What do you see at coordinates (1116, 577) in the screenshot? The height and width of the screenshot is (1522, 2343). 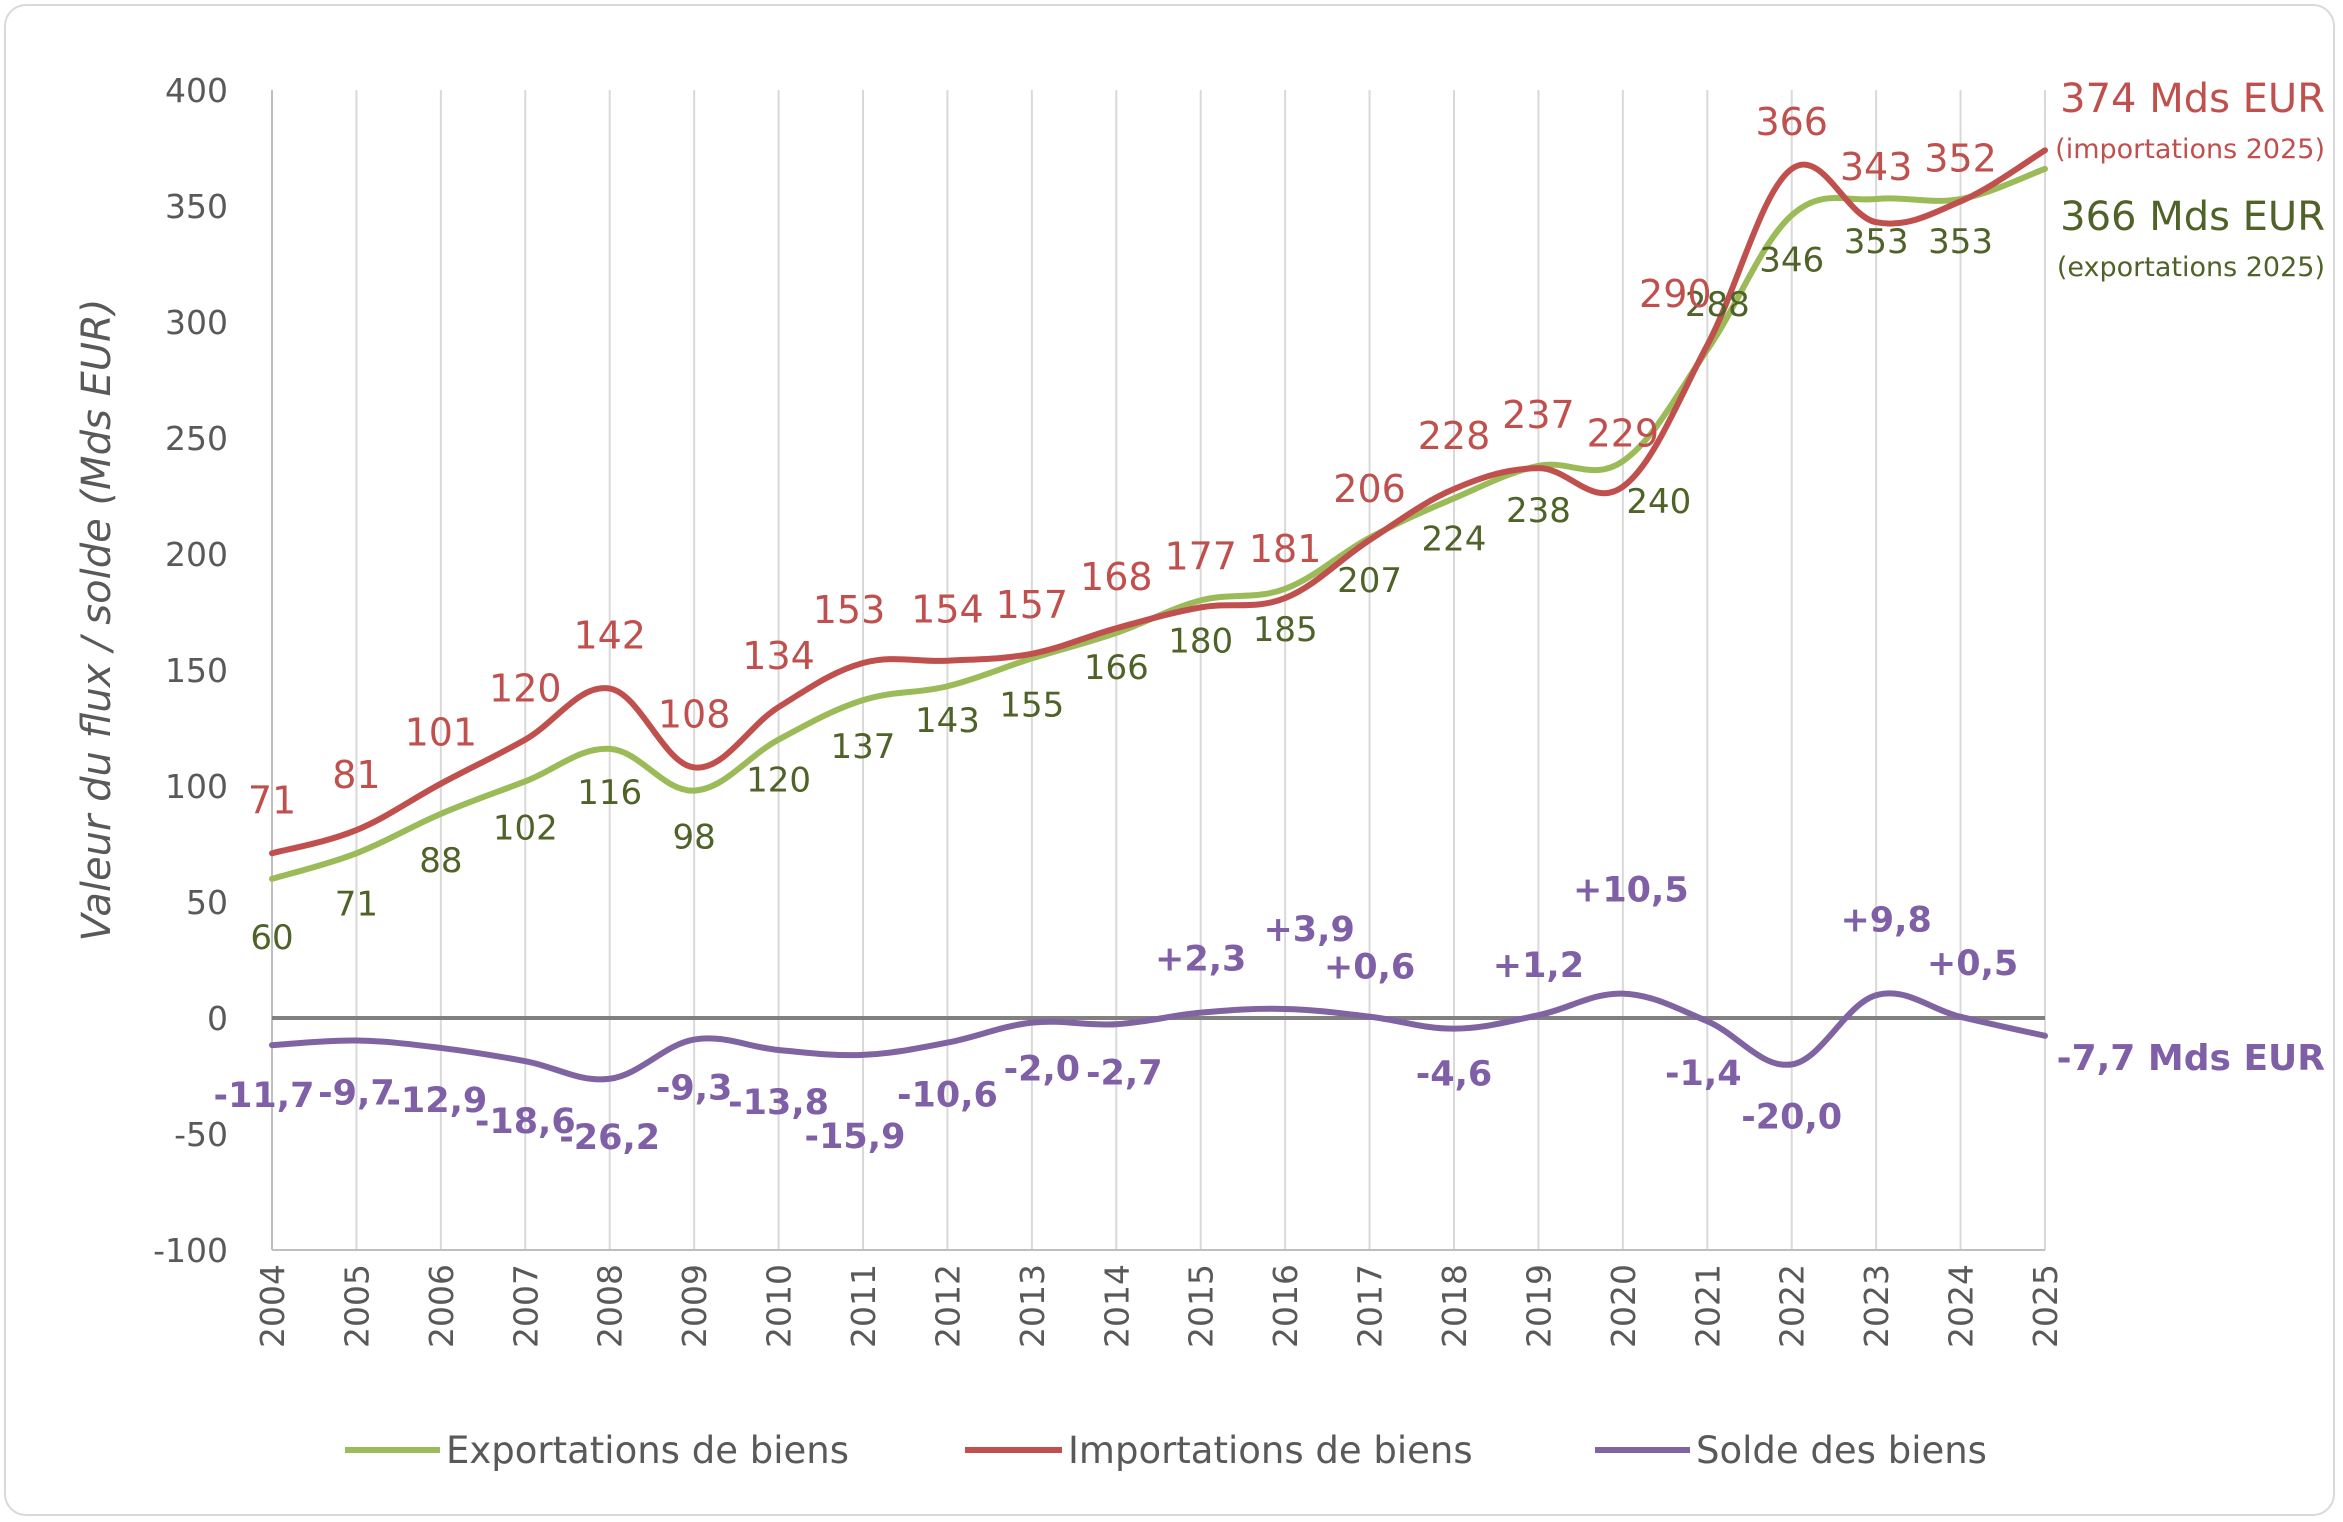 I see `data-label-imports-2014: 168` at bounding box center [1116, 577].